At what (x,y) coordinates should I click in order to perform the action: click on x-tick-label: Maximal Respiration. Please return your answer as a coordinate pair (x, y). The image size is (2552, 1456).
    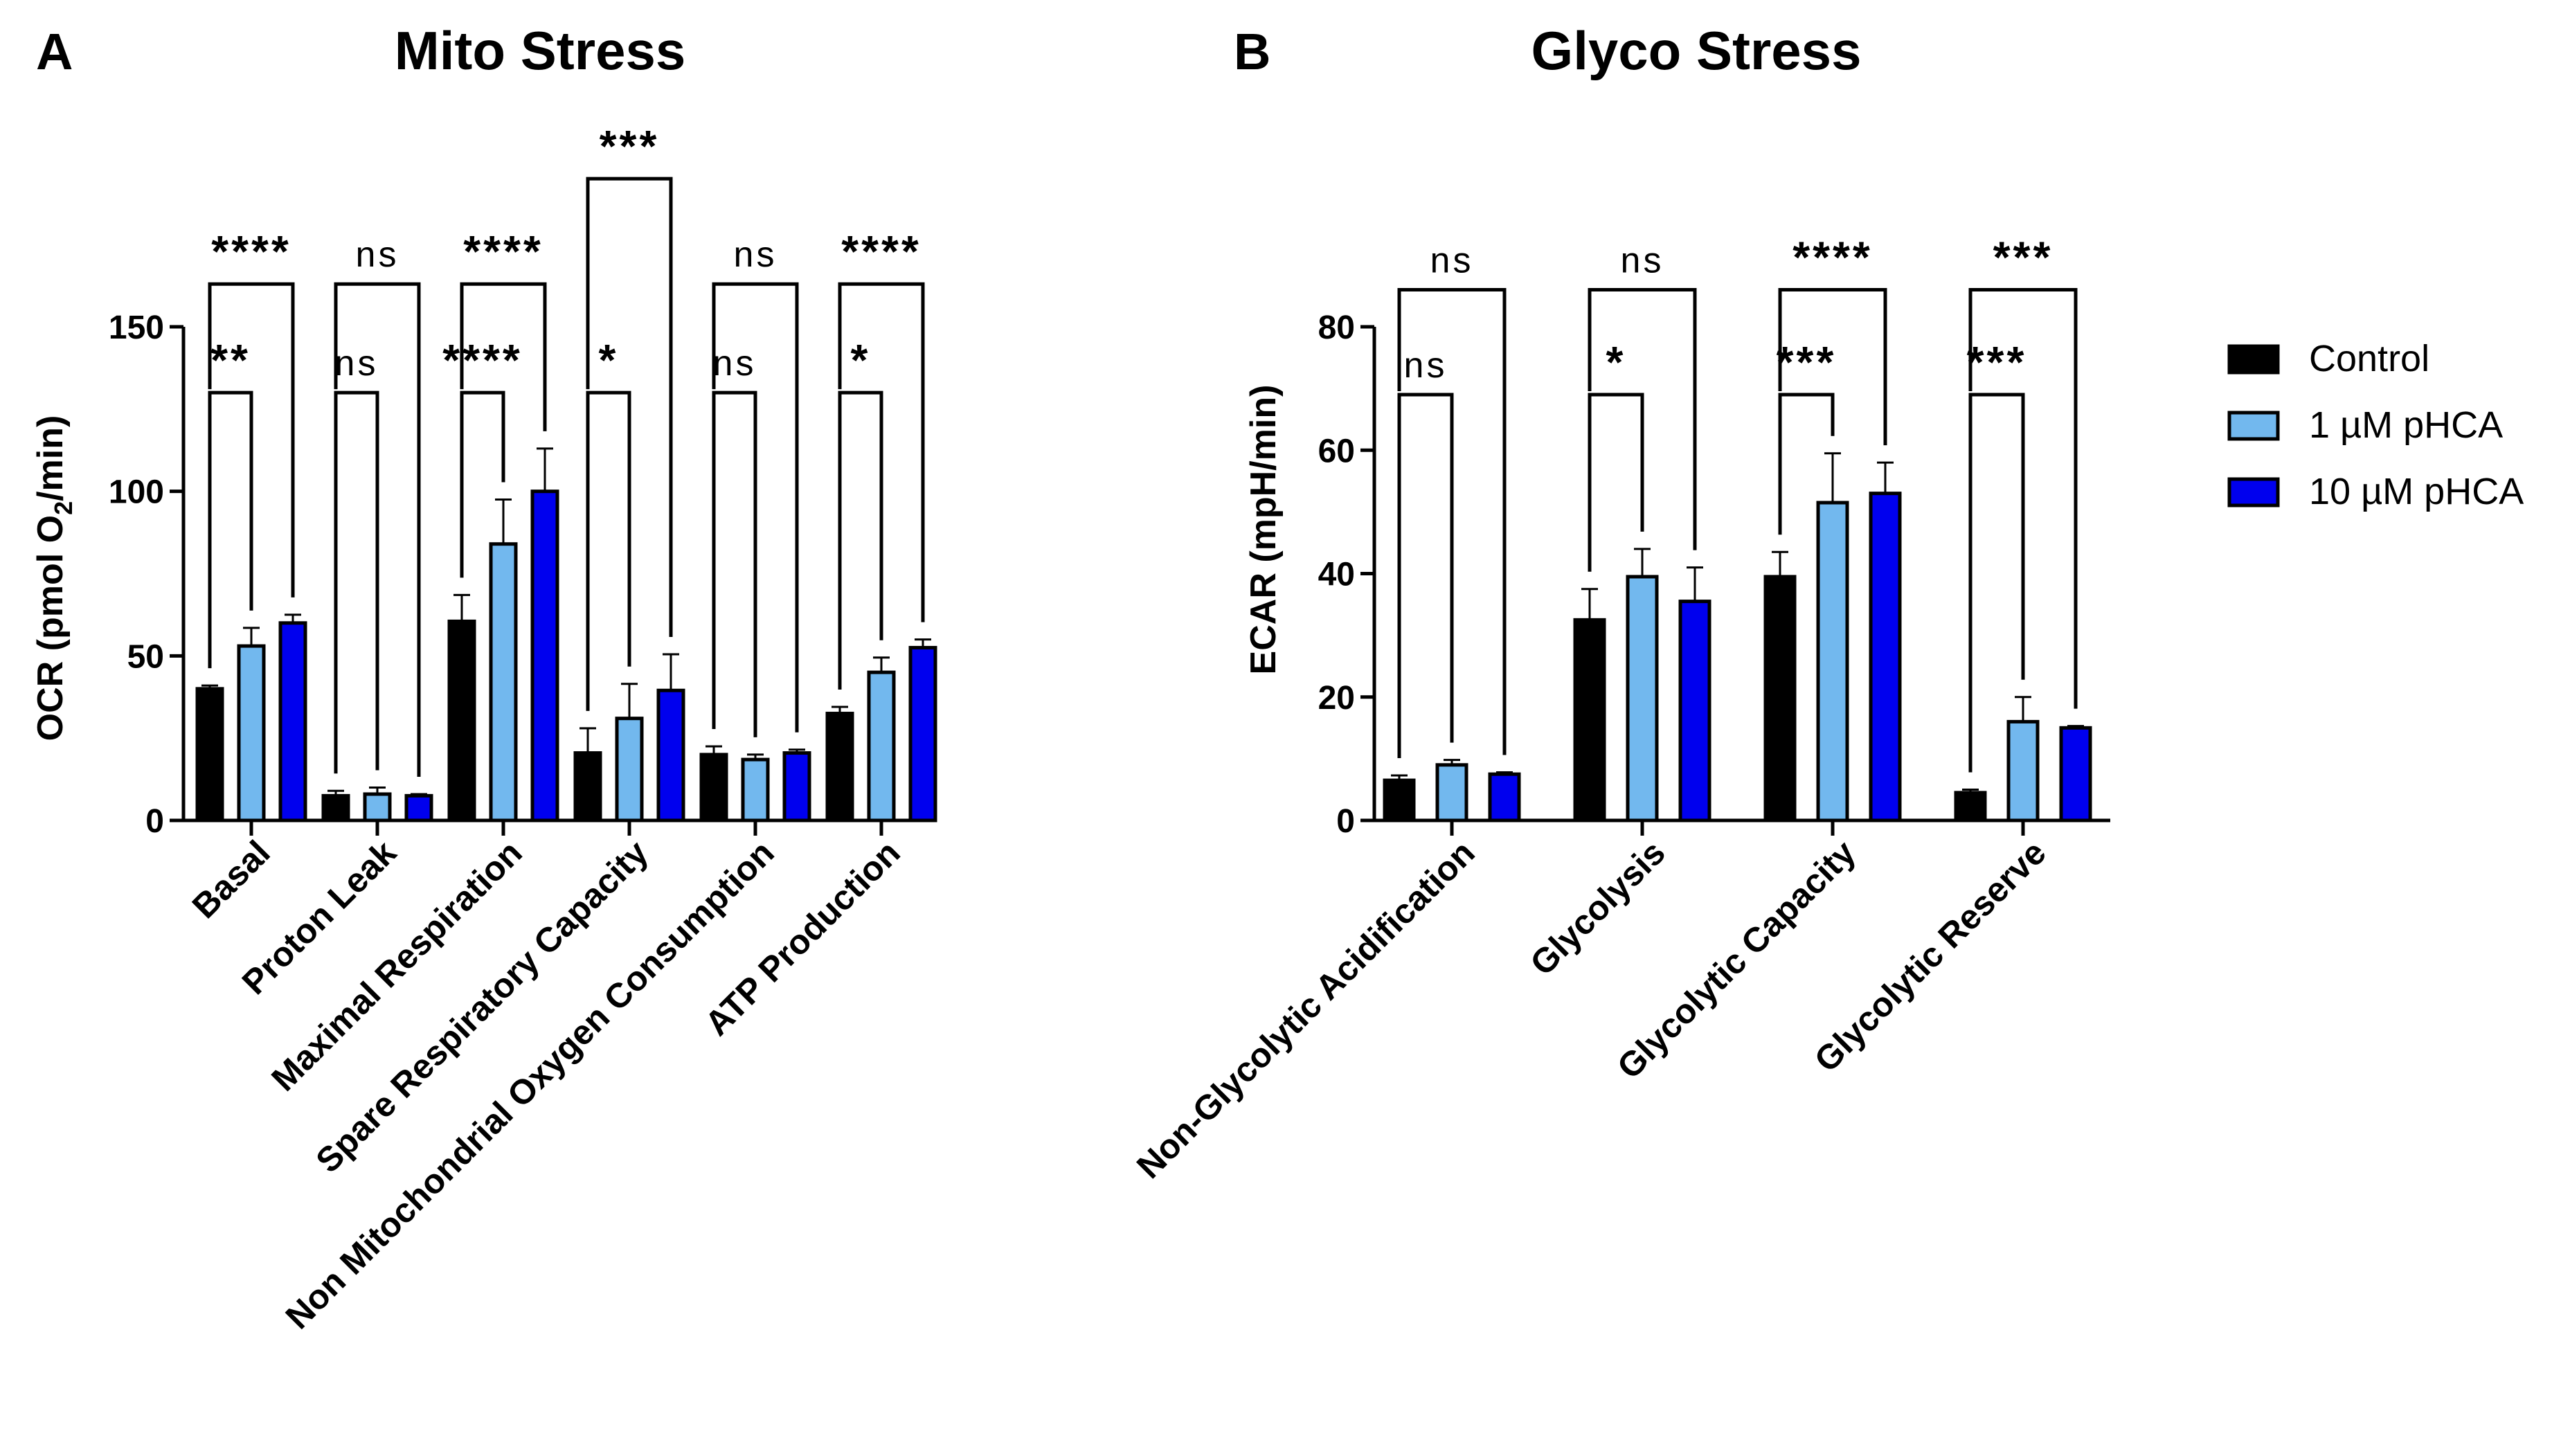
    Looking at the image, I should click on (396, 965).